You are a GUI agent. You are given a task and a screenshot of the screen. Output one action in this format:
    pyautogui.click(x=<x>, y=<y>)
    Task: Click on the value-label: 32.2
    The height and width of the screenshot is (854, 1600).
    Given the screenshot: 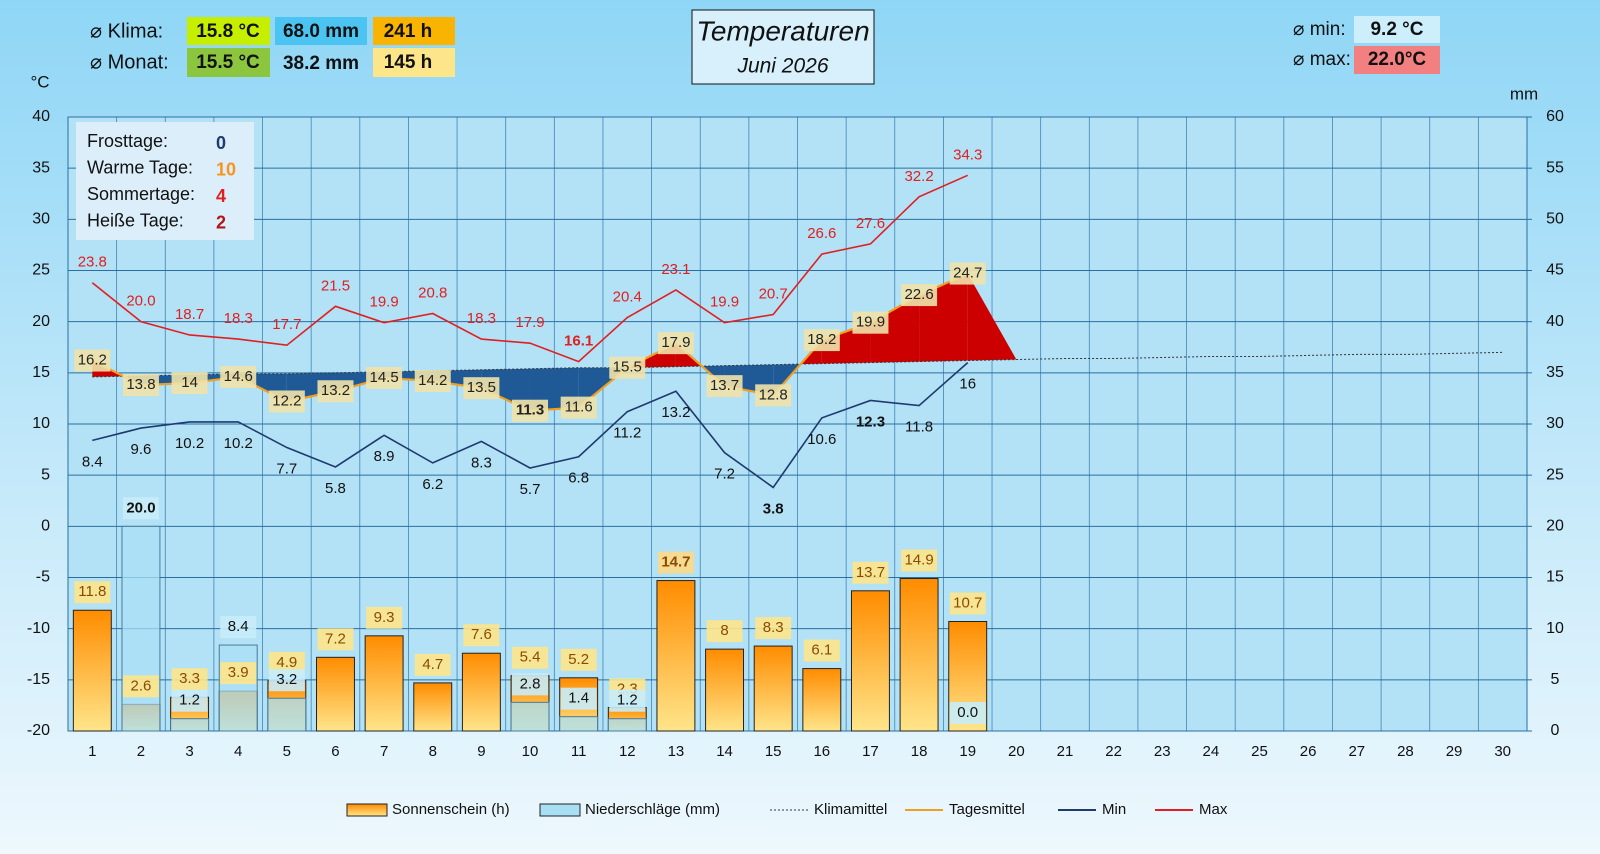 What is the action you would take?
    pyautogui.click(x=918, y=176)
    